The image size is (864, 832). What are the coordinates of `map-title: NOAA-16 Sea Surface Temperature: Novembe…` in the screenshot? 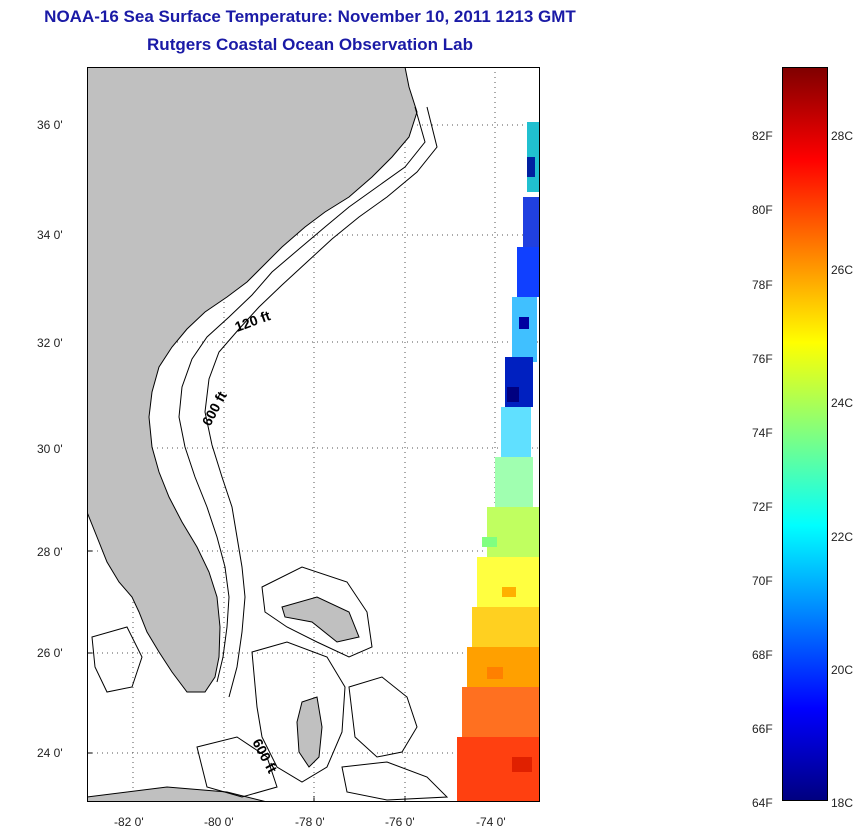 It's located at (310, 16).